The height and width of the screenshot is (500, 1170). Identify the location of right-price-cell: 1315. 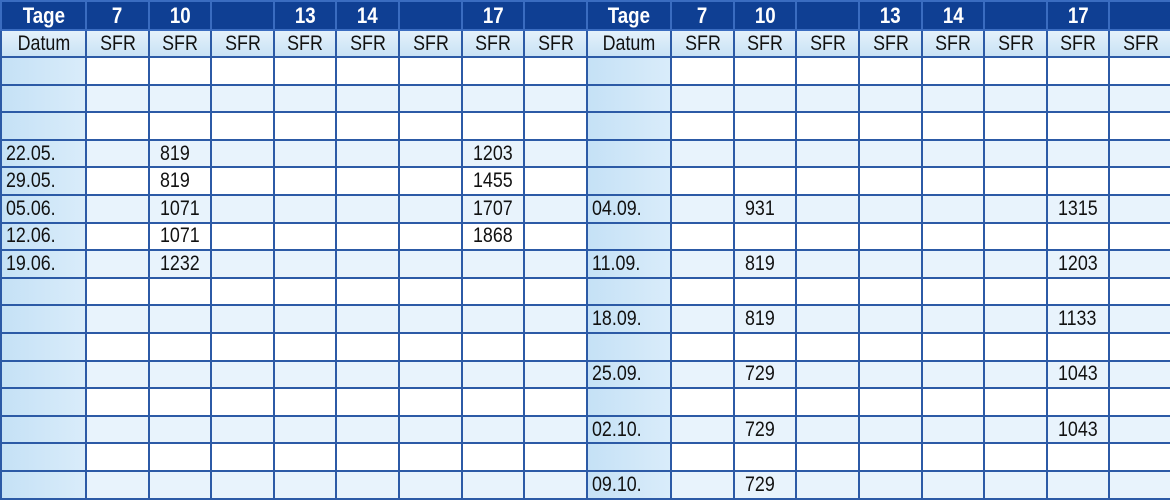
(1078, 208).